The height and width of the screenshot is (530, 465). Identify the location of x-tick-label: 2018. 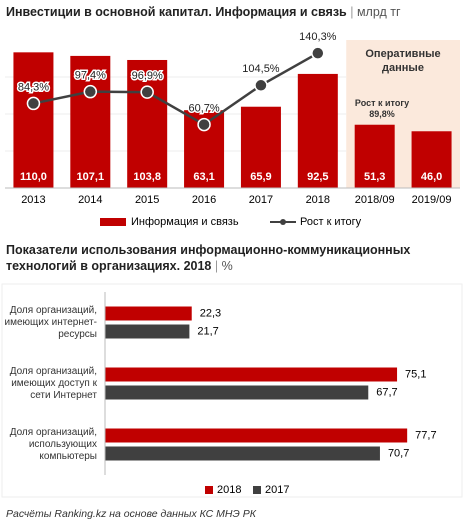
(318, 200).